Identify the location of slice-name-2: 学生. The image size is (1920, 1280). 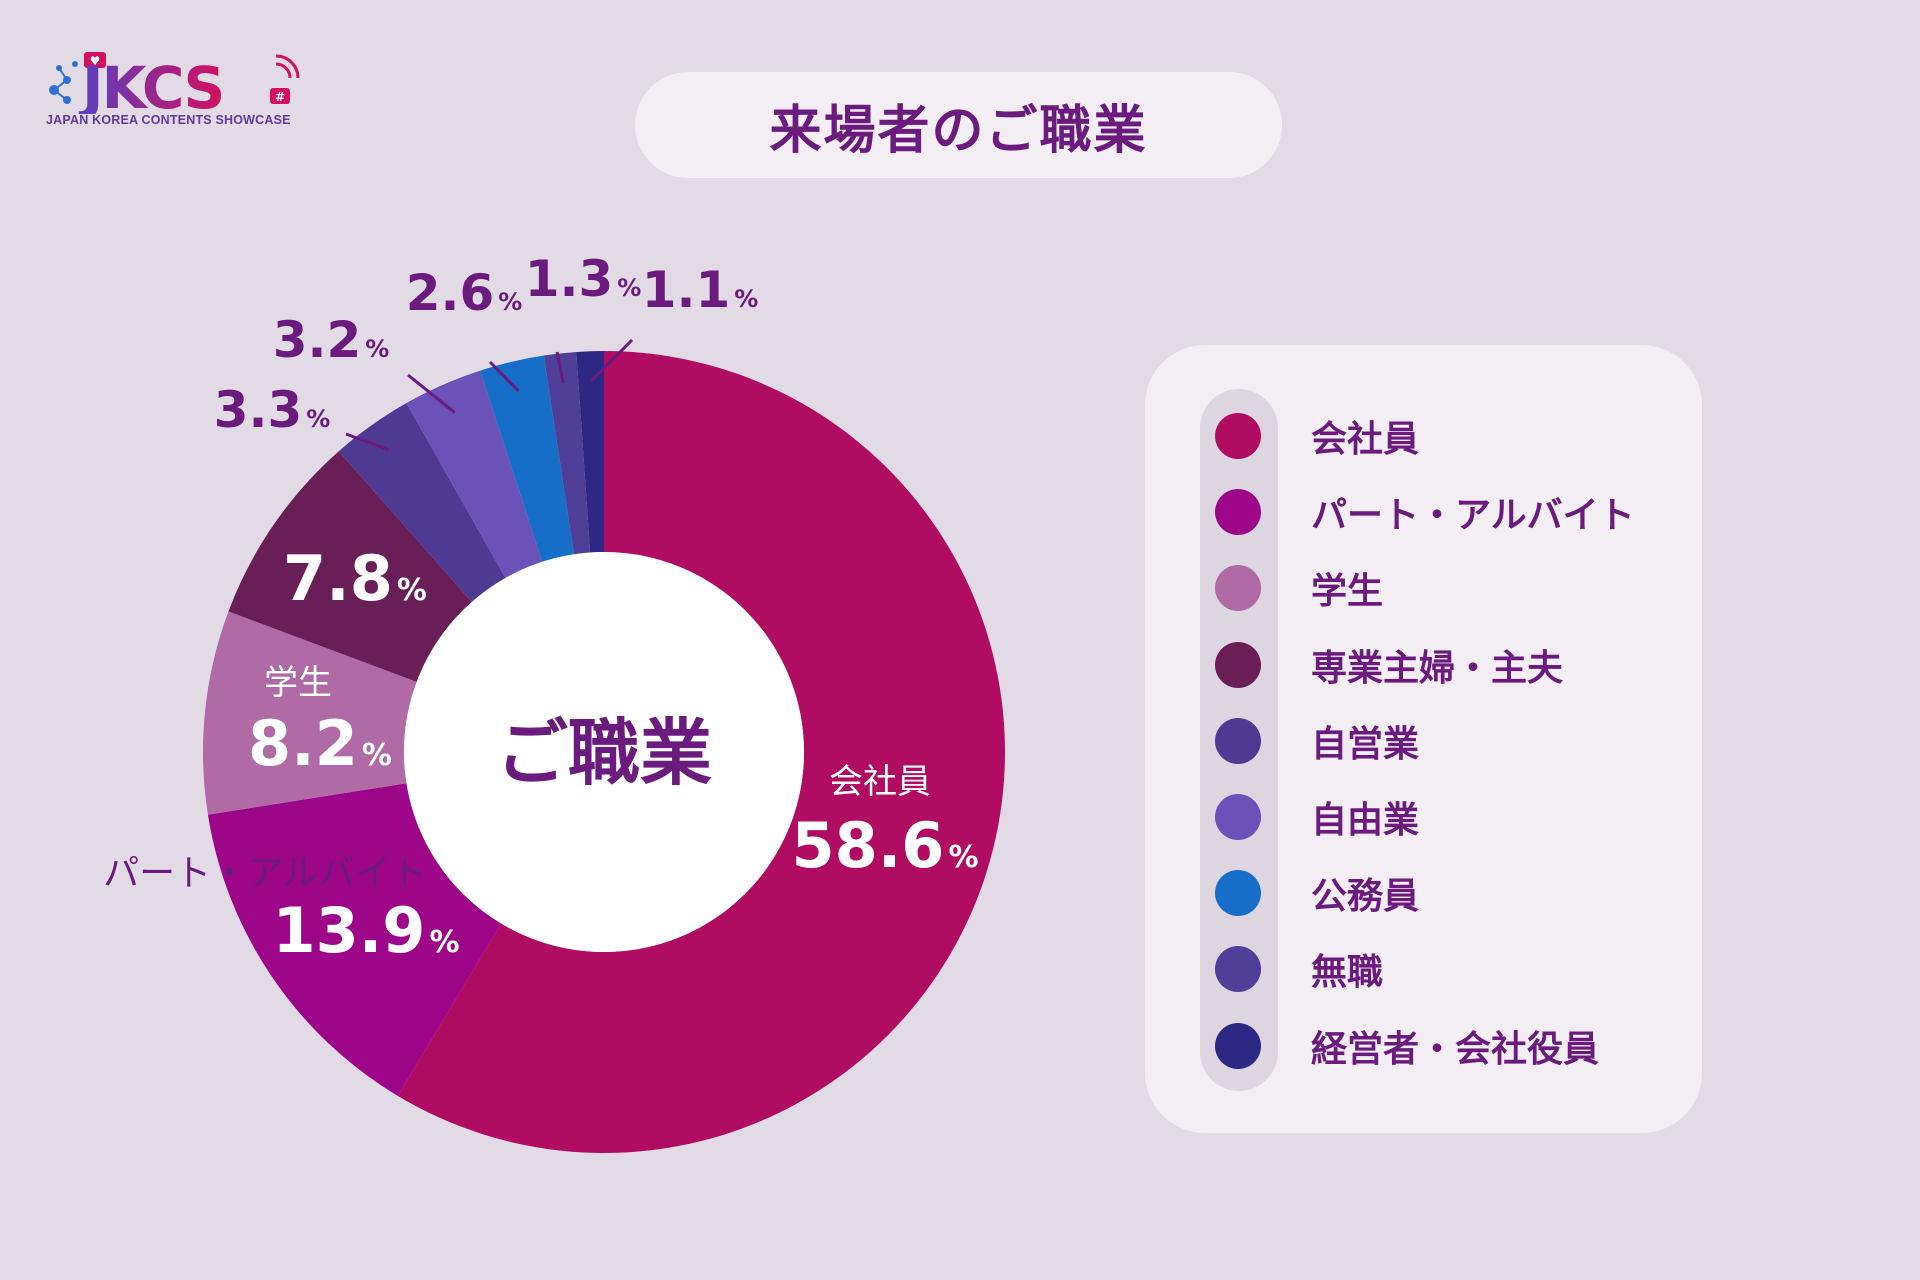
(298, 683).